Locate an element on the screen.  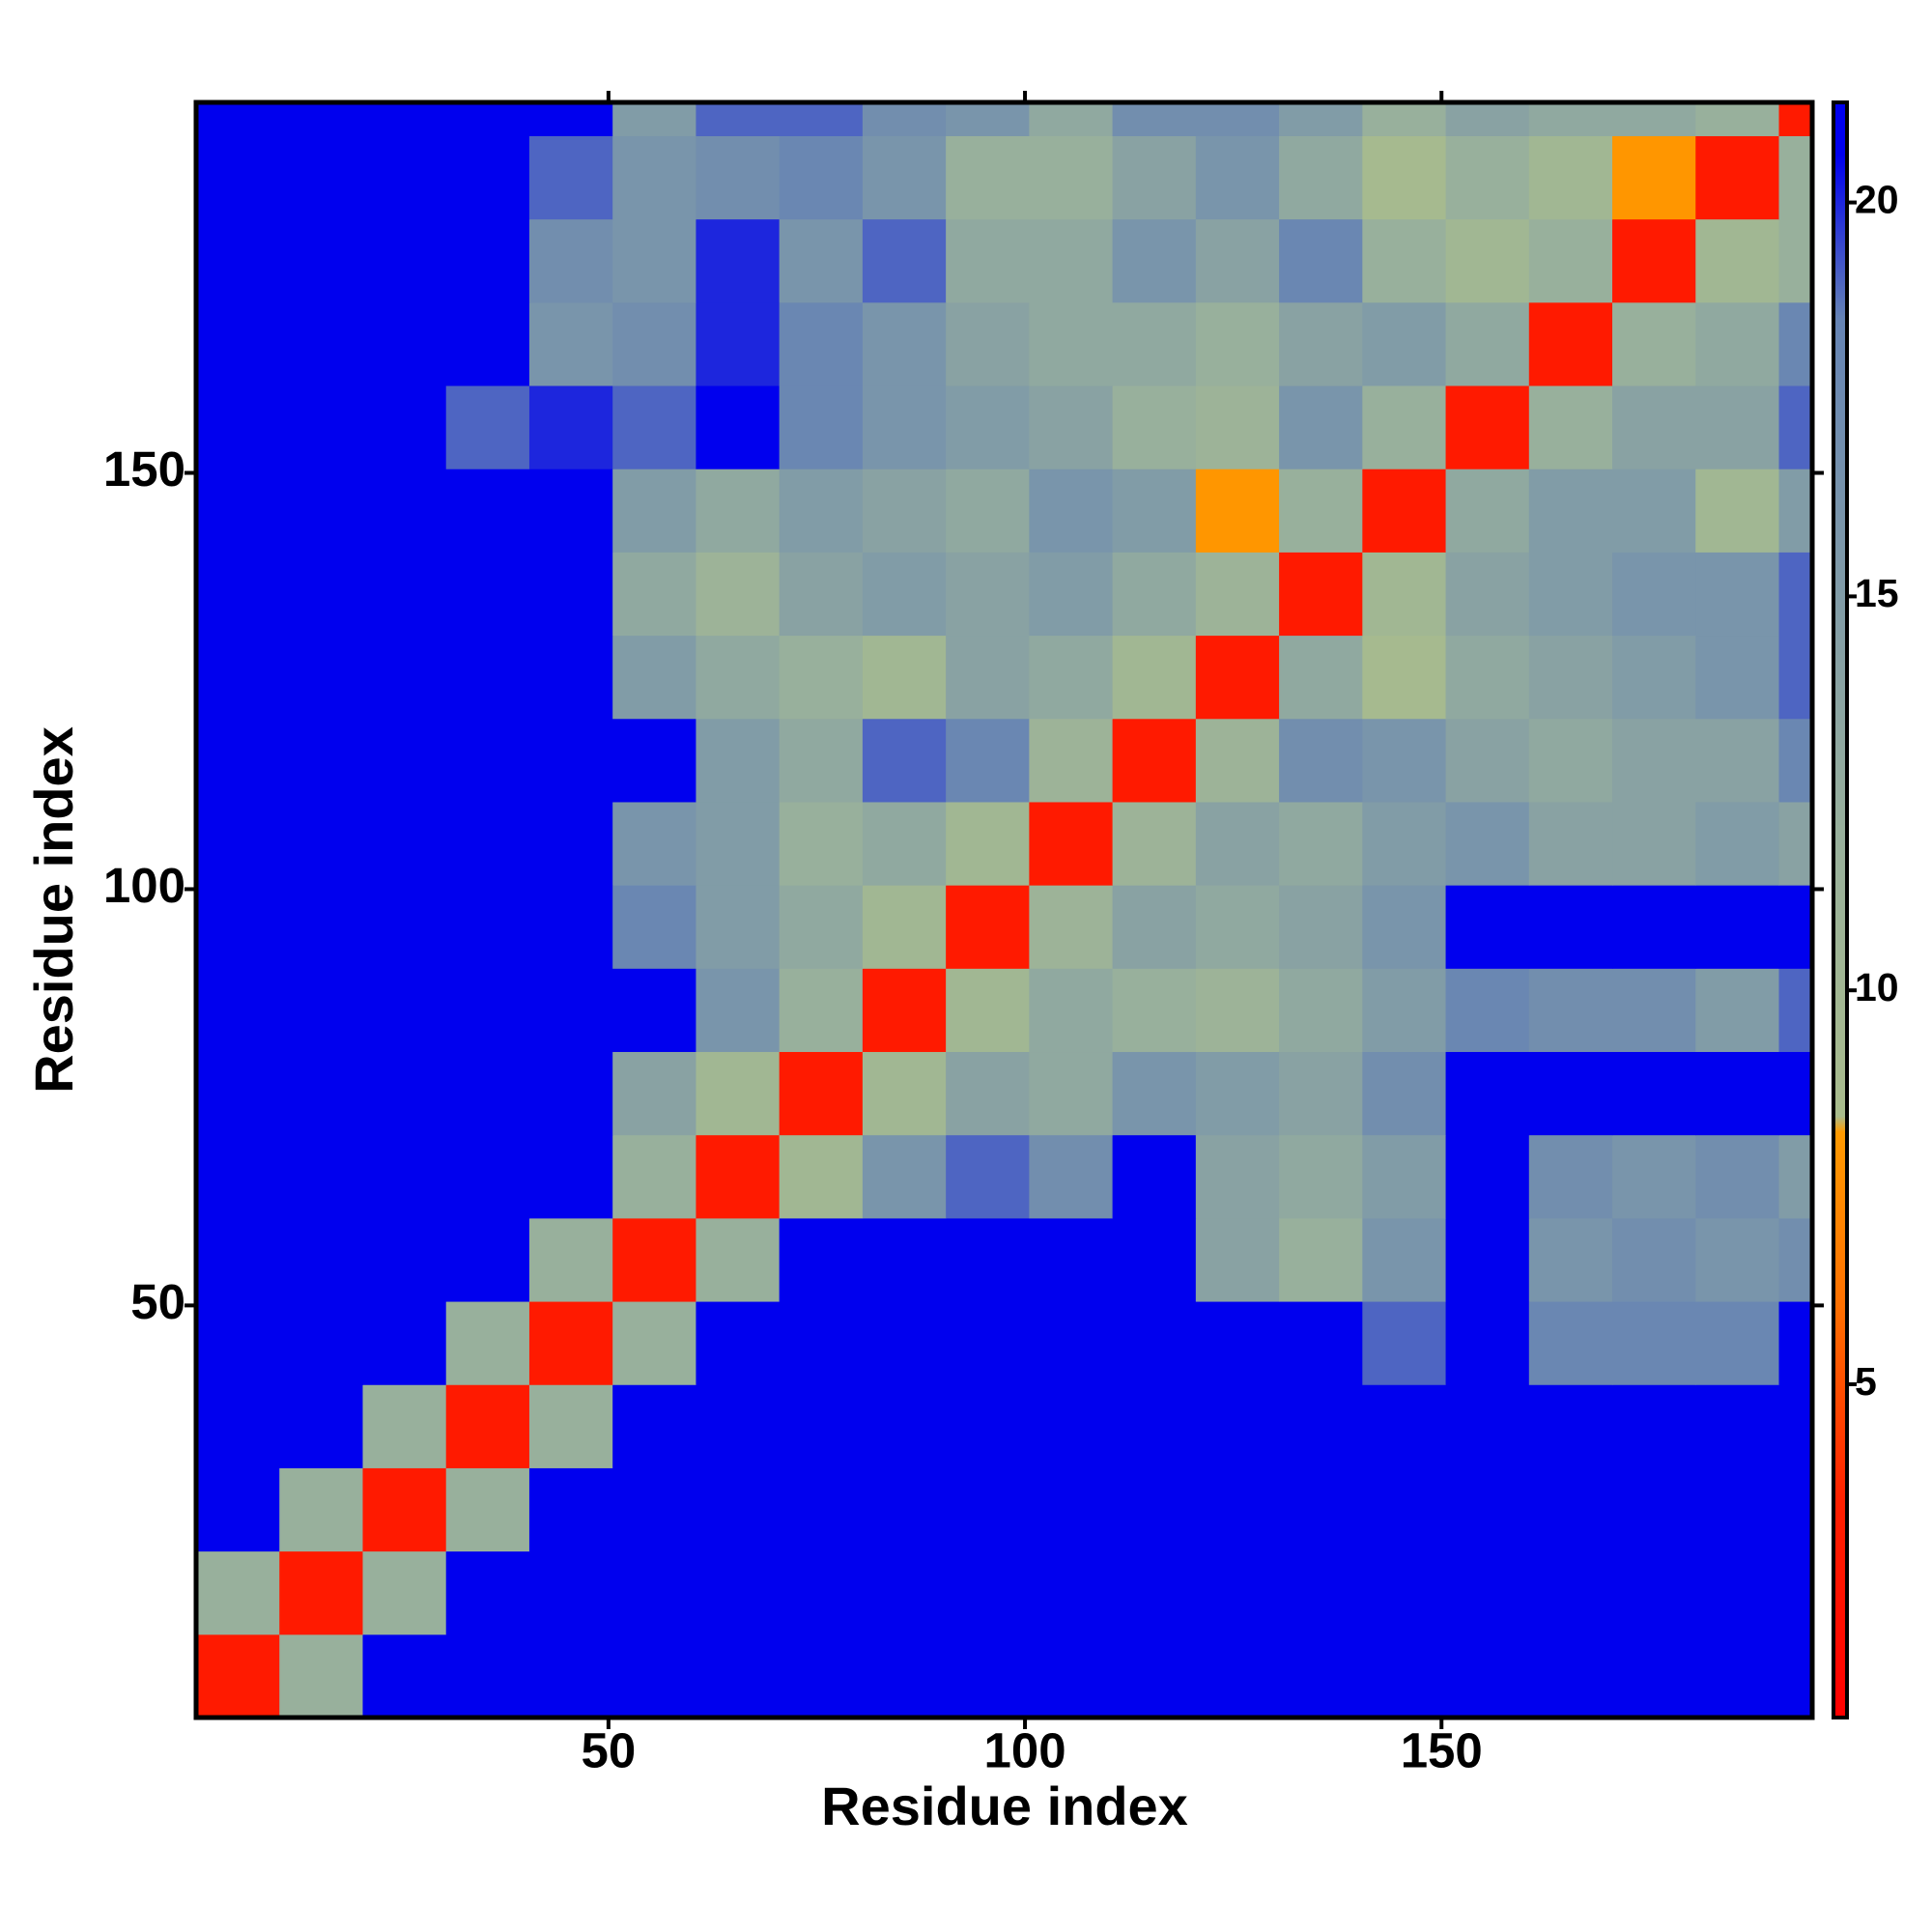
y-axis-title: Residue index is located at coordinates (53, 910).